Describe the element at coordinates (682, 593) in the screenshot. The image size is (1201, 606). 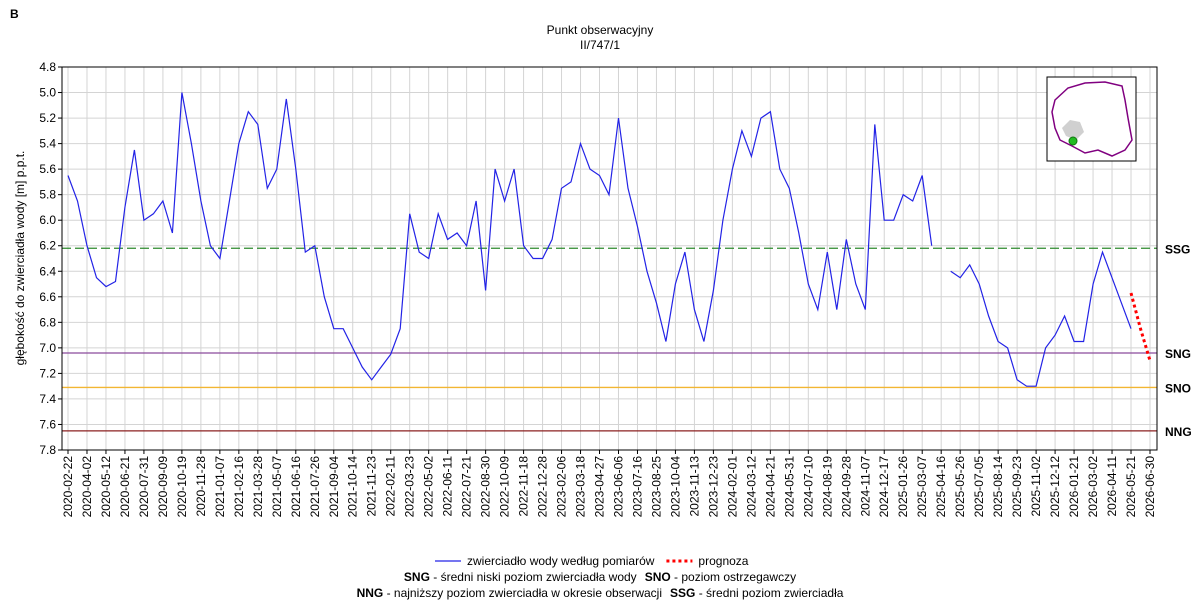
I see `note-abbr: SSG` at that location.